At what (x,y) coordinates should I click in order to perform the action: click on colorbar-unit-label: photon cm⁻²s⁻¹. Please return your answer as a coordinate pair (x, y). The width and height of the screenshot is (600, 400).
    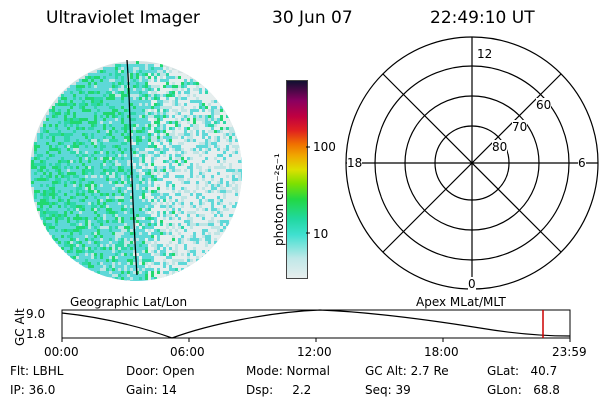
    Looking at the image, I should click on (279, 199).